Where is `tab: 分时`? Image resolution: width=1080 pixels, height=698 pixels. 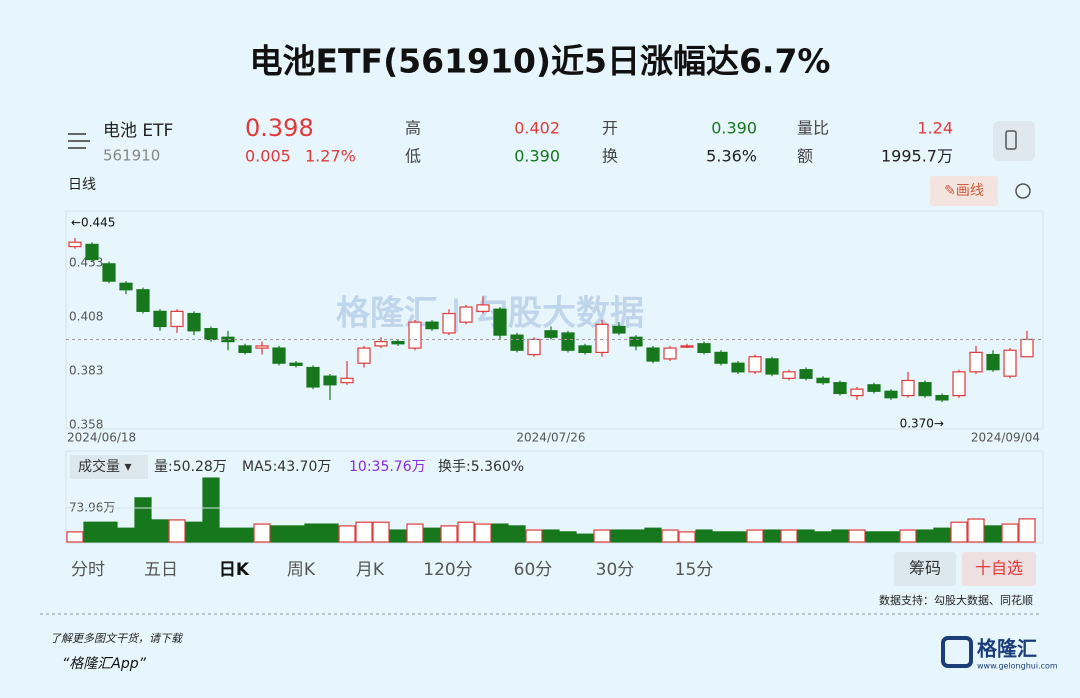
tab: 分时 is located at coordinates (88, 570).